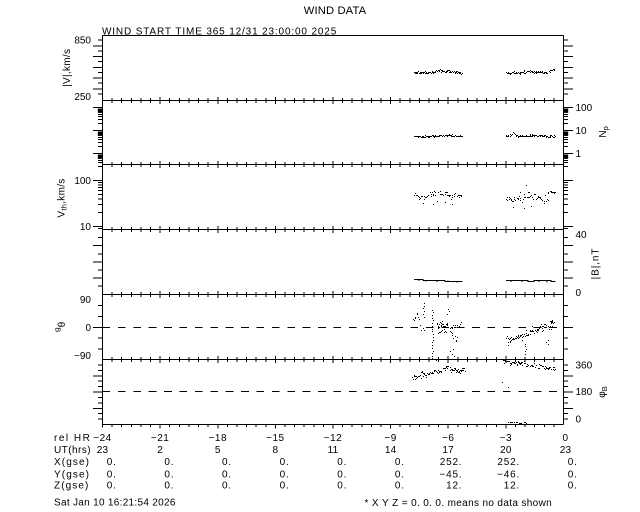  What do you see at coordinates (72, 450) in the screenshot?
I see `svg-text: UT(hrs)` at bounding box center [72, 450].